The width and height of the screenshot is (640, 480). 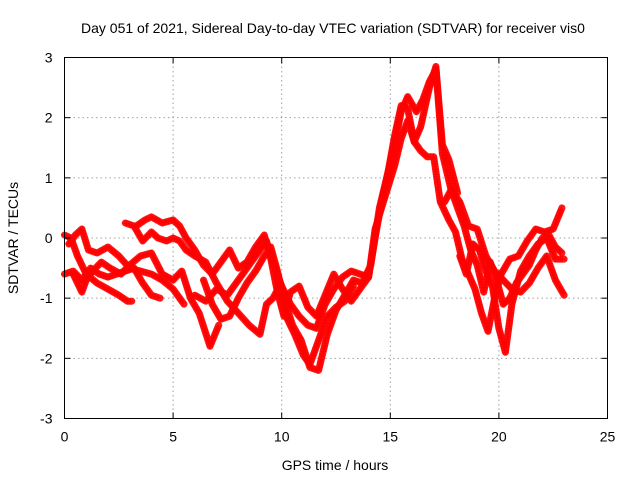 What do you see at coordinates (46, 298) in the screenshot?
I see `y-tick-label: -1` at bounding box center [46, 298].